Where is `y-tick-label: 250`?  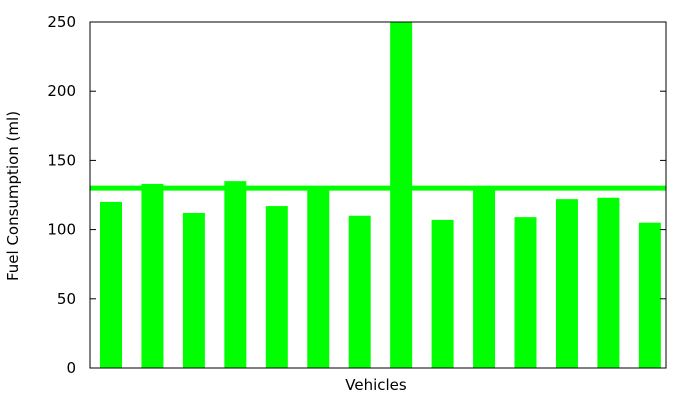
y-tick-label: 250 is located at coordinates (61, 22).